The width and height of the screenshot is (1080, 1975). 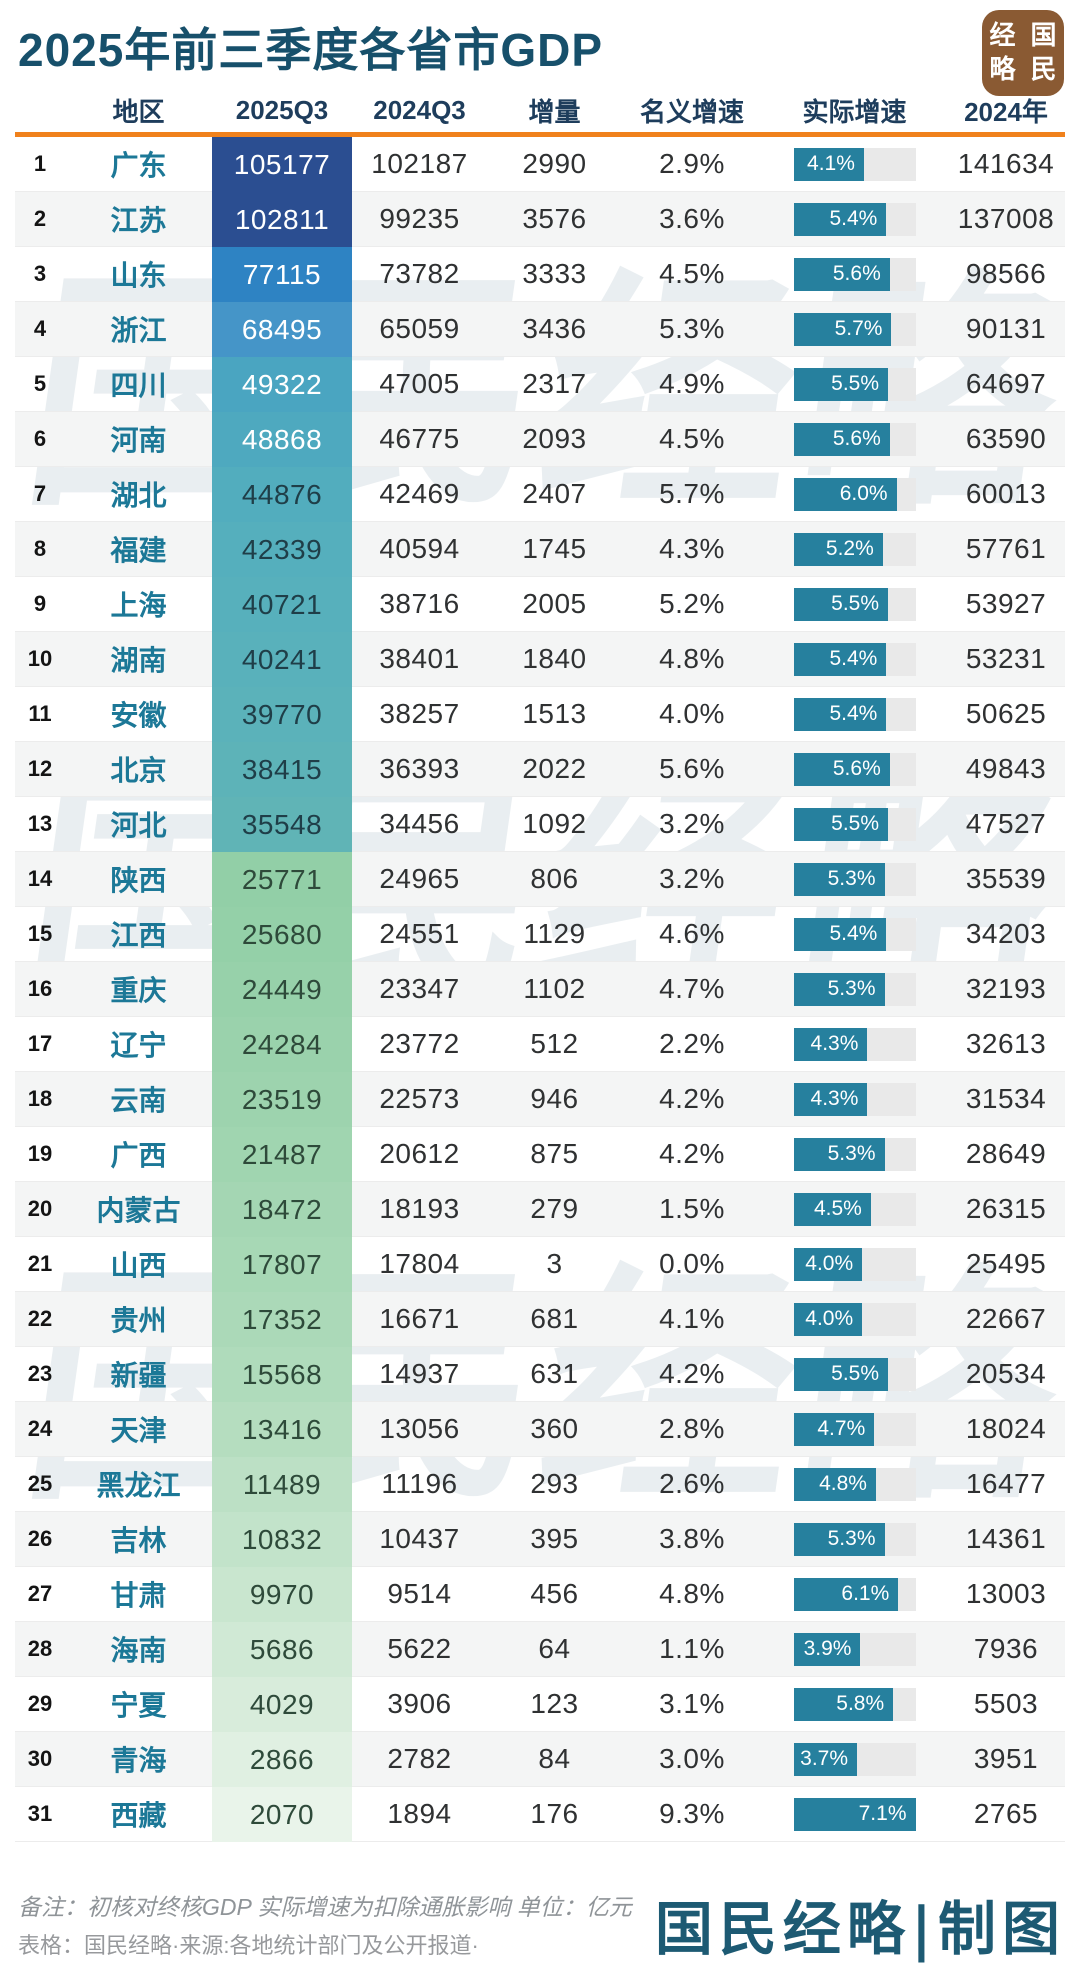 I want to click on rank-cell: 25, so click(x=40, y=1483).